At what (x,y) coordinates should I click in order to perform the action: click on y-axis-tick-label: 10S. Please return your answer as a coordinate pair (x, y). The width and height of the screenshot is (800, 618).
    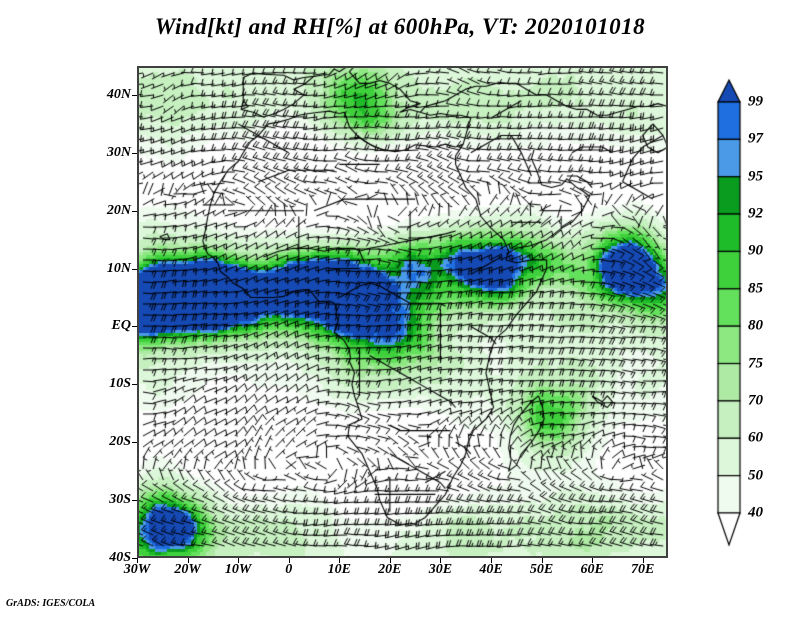
    Looking at the image, I should click on (120, 384).